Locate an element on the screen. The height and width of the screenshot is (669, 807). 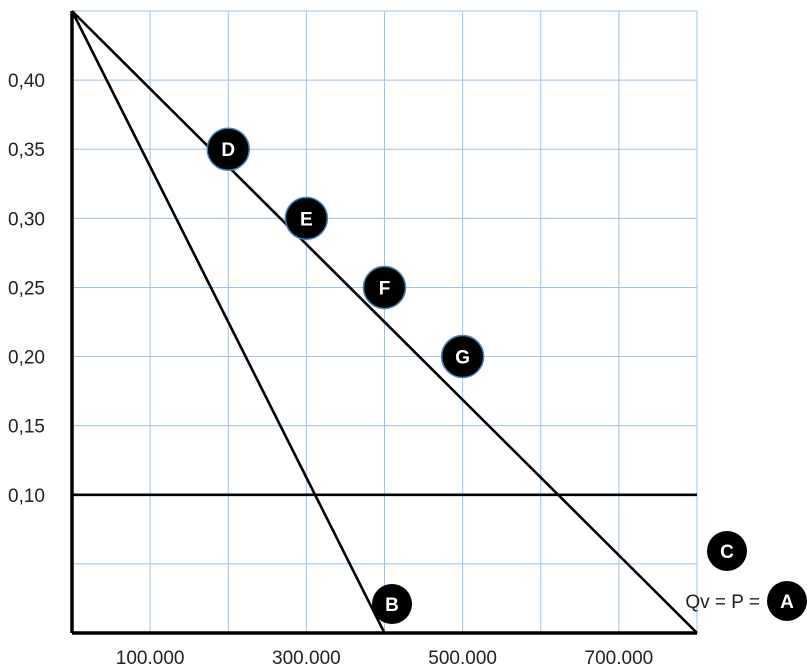
line-badge-c is located at coordinates (727, 551).